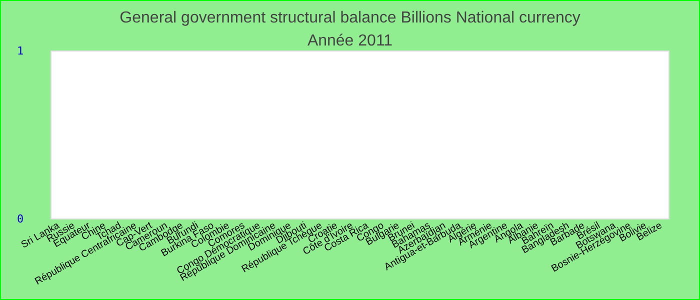 Image resolution: width=700 pixels, height=300 pixels. What do you see at coordinates (20, 219) in the screenshot?
I see `y-tick-label: 0` at bounding box center [20, 219].